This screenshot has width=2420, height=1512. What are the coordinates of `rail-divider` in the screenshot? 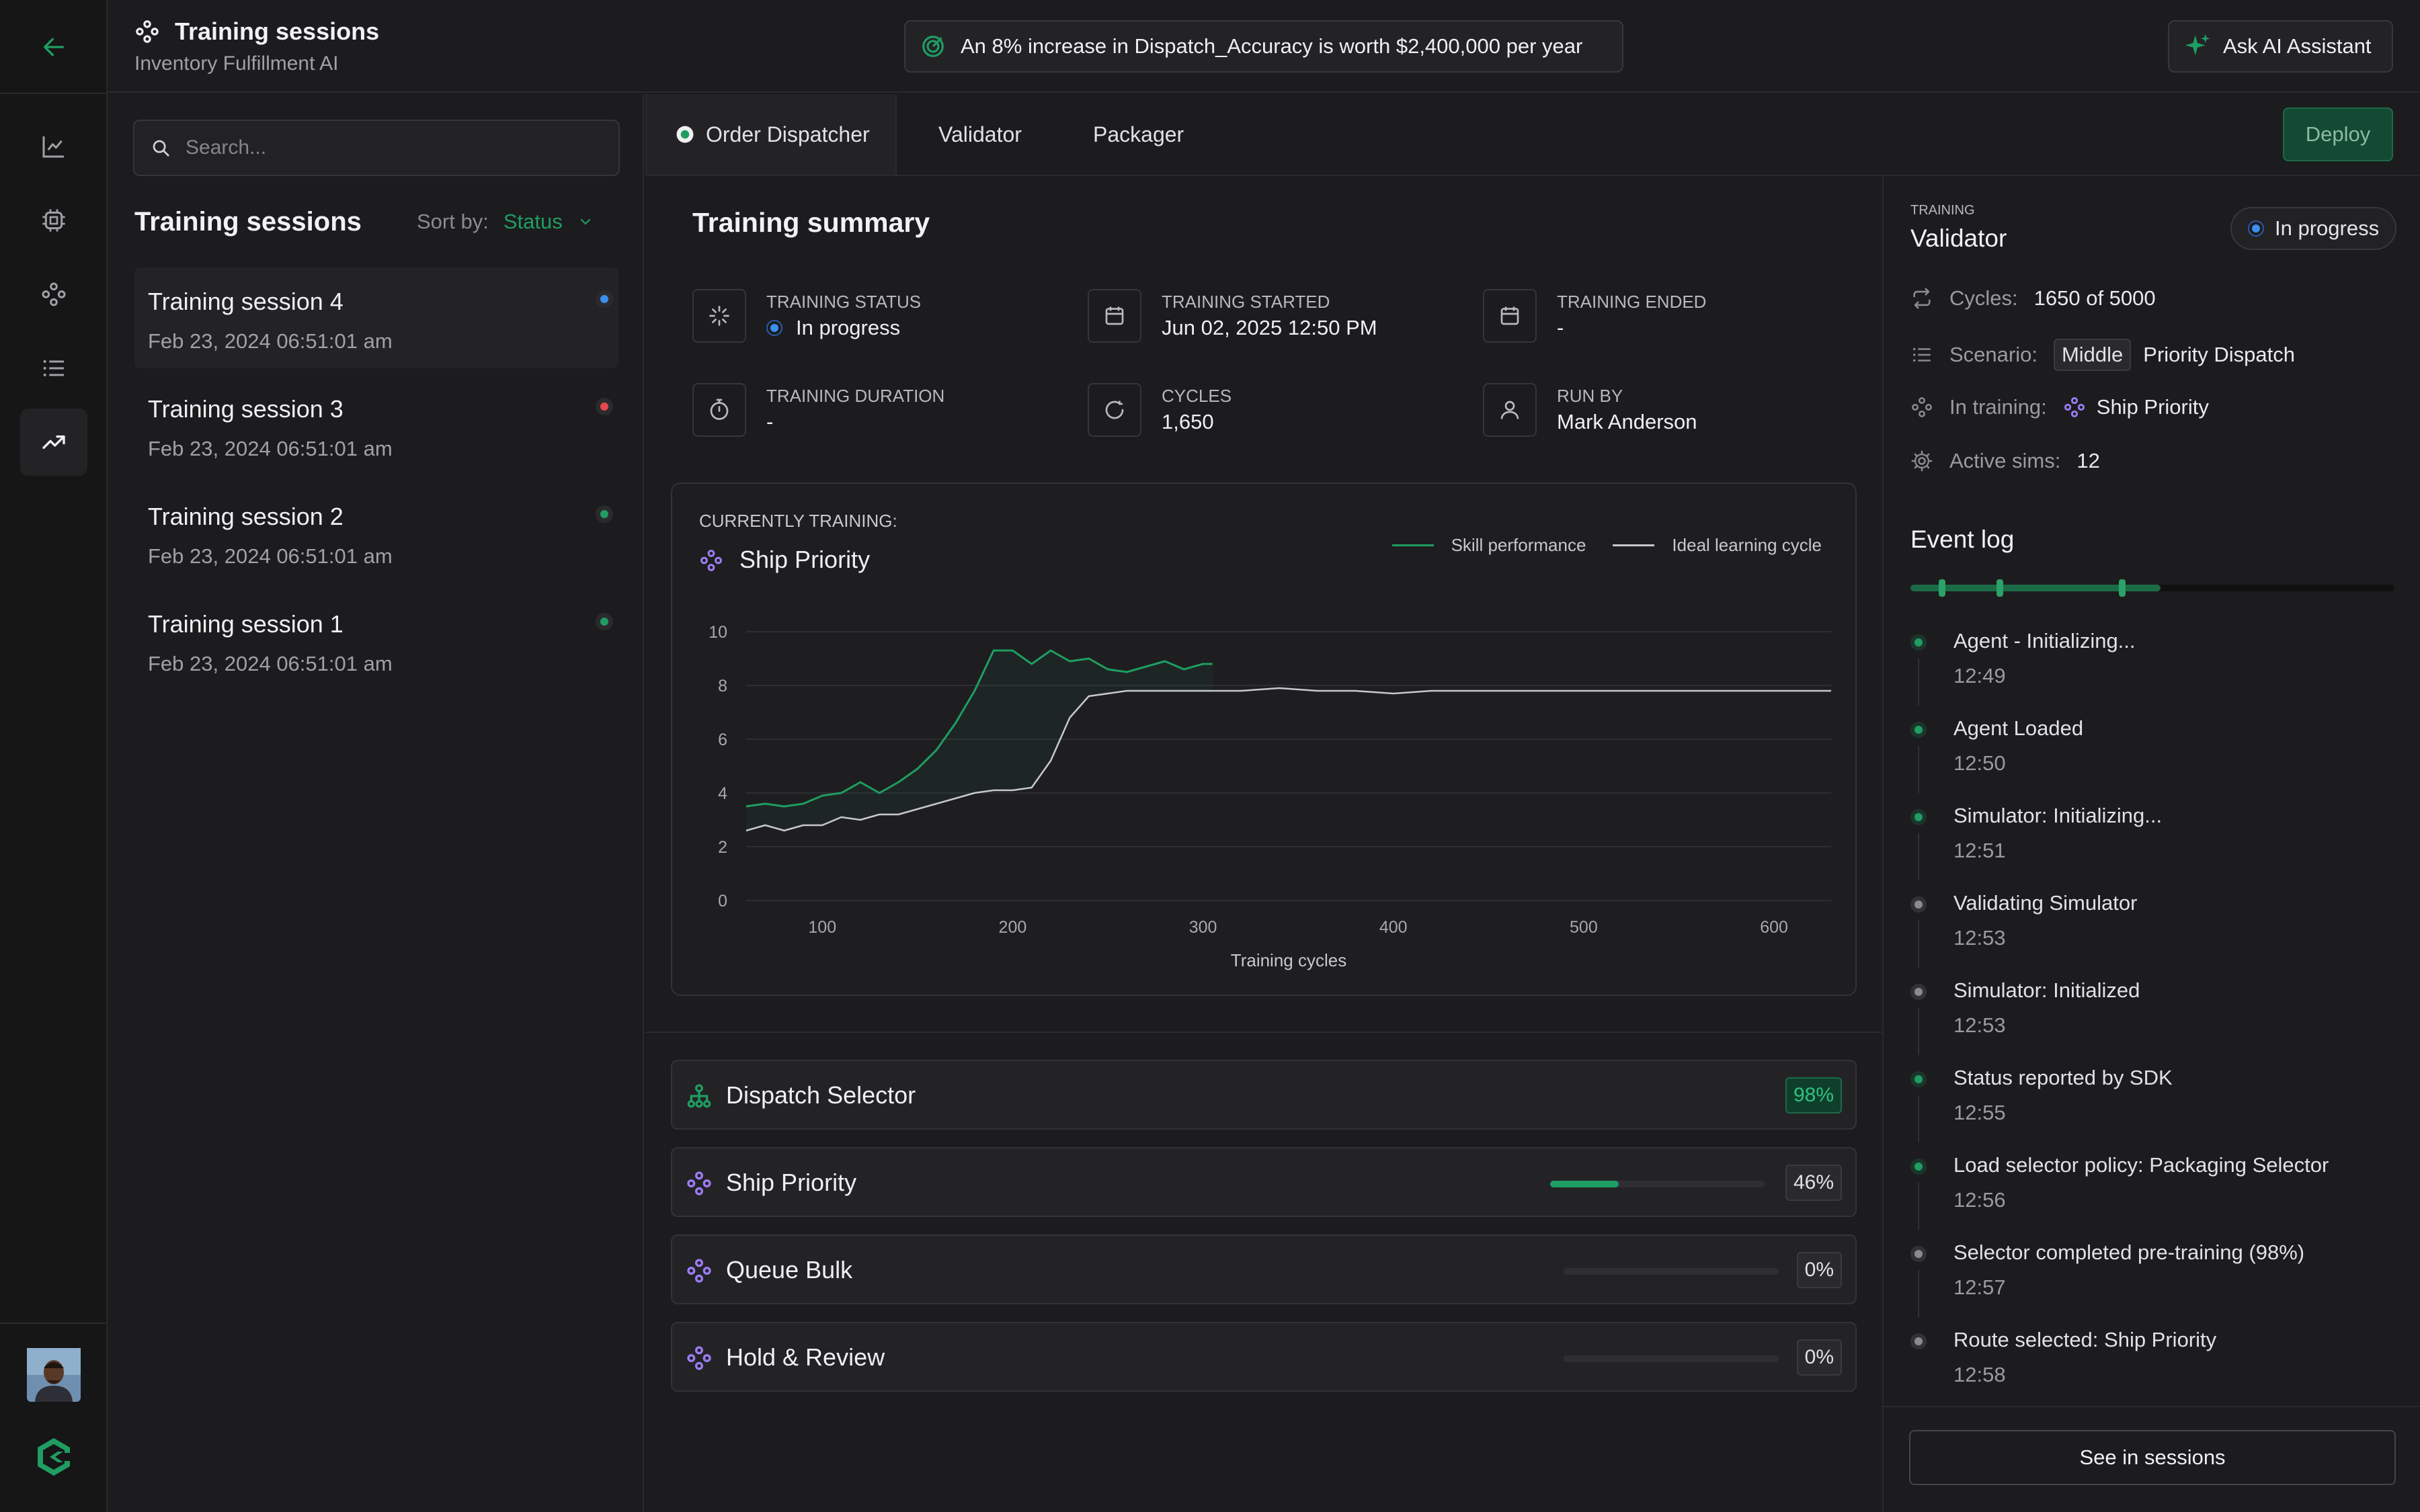 It's located at (54, 1323).